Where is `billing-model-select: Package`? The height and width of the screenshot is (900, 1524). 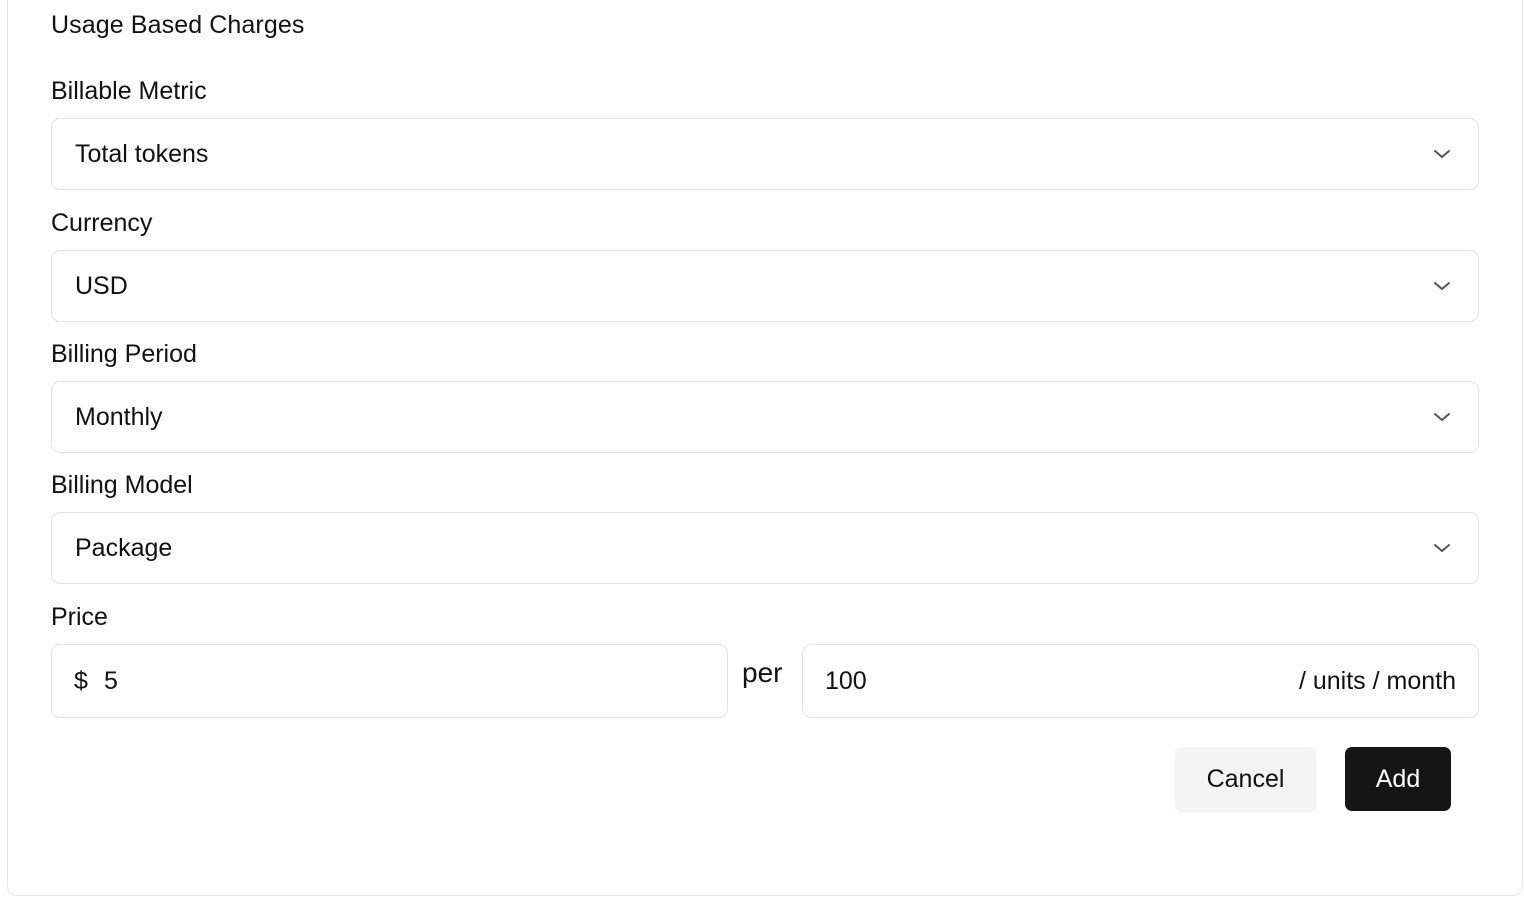 billing-model-select: Package is located at coordinates (765, 548).